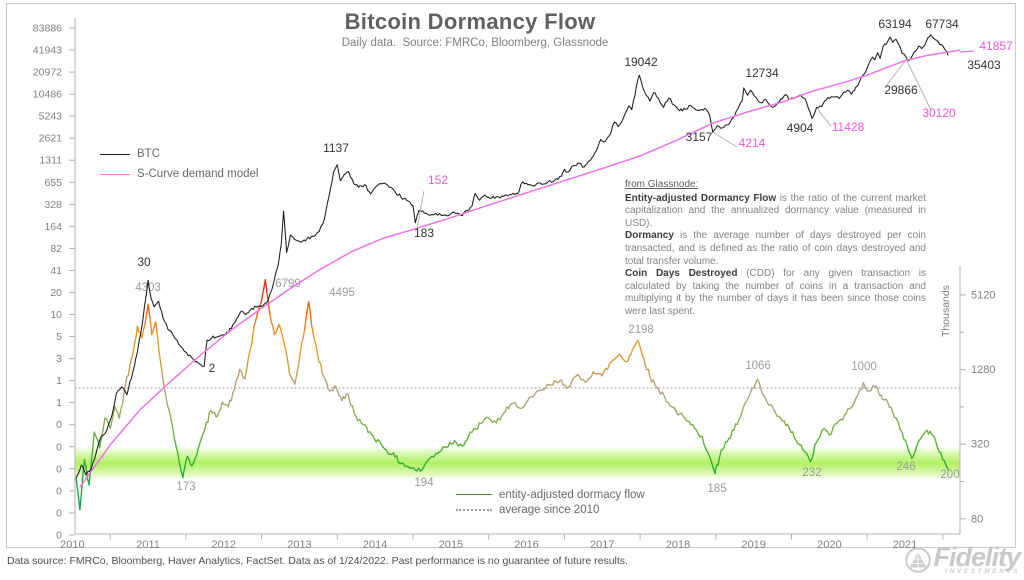 Image resolution: width=1024 pixels, height=580 pixels. I want to click on fidelity-wordmark: Fidelity, so click(977, 557).